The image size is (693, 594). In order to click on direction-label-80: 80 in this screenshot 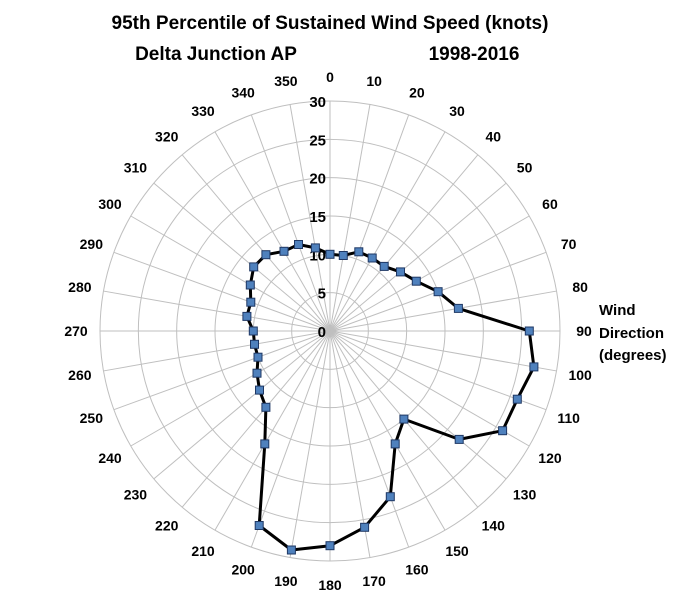, I will do `click(580, 287)`.